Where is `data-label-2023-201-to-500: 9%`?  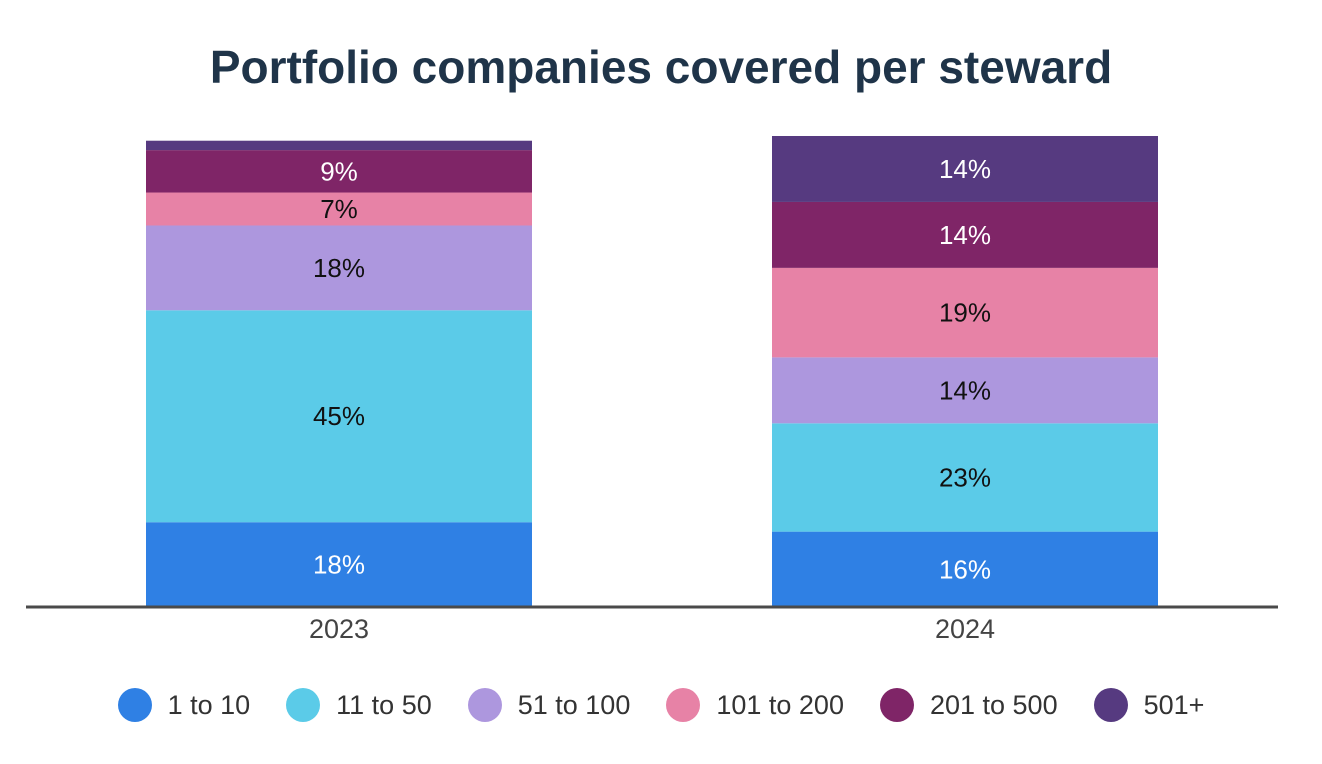 data-label-2023-201-to-500: 9% is located at coordinates (339, 171).